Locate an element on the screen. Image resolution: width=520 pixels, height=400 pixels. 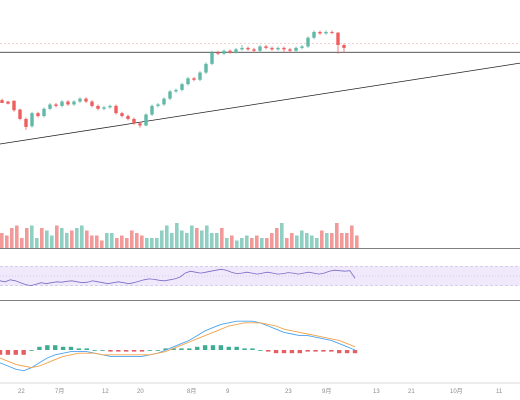
x-tick-label: 22 is located at coordinates (21, 392).